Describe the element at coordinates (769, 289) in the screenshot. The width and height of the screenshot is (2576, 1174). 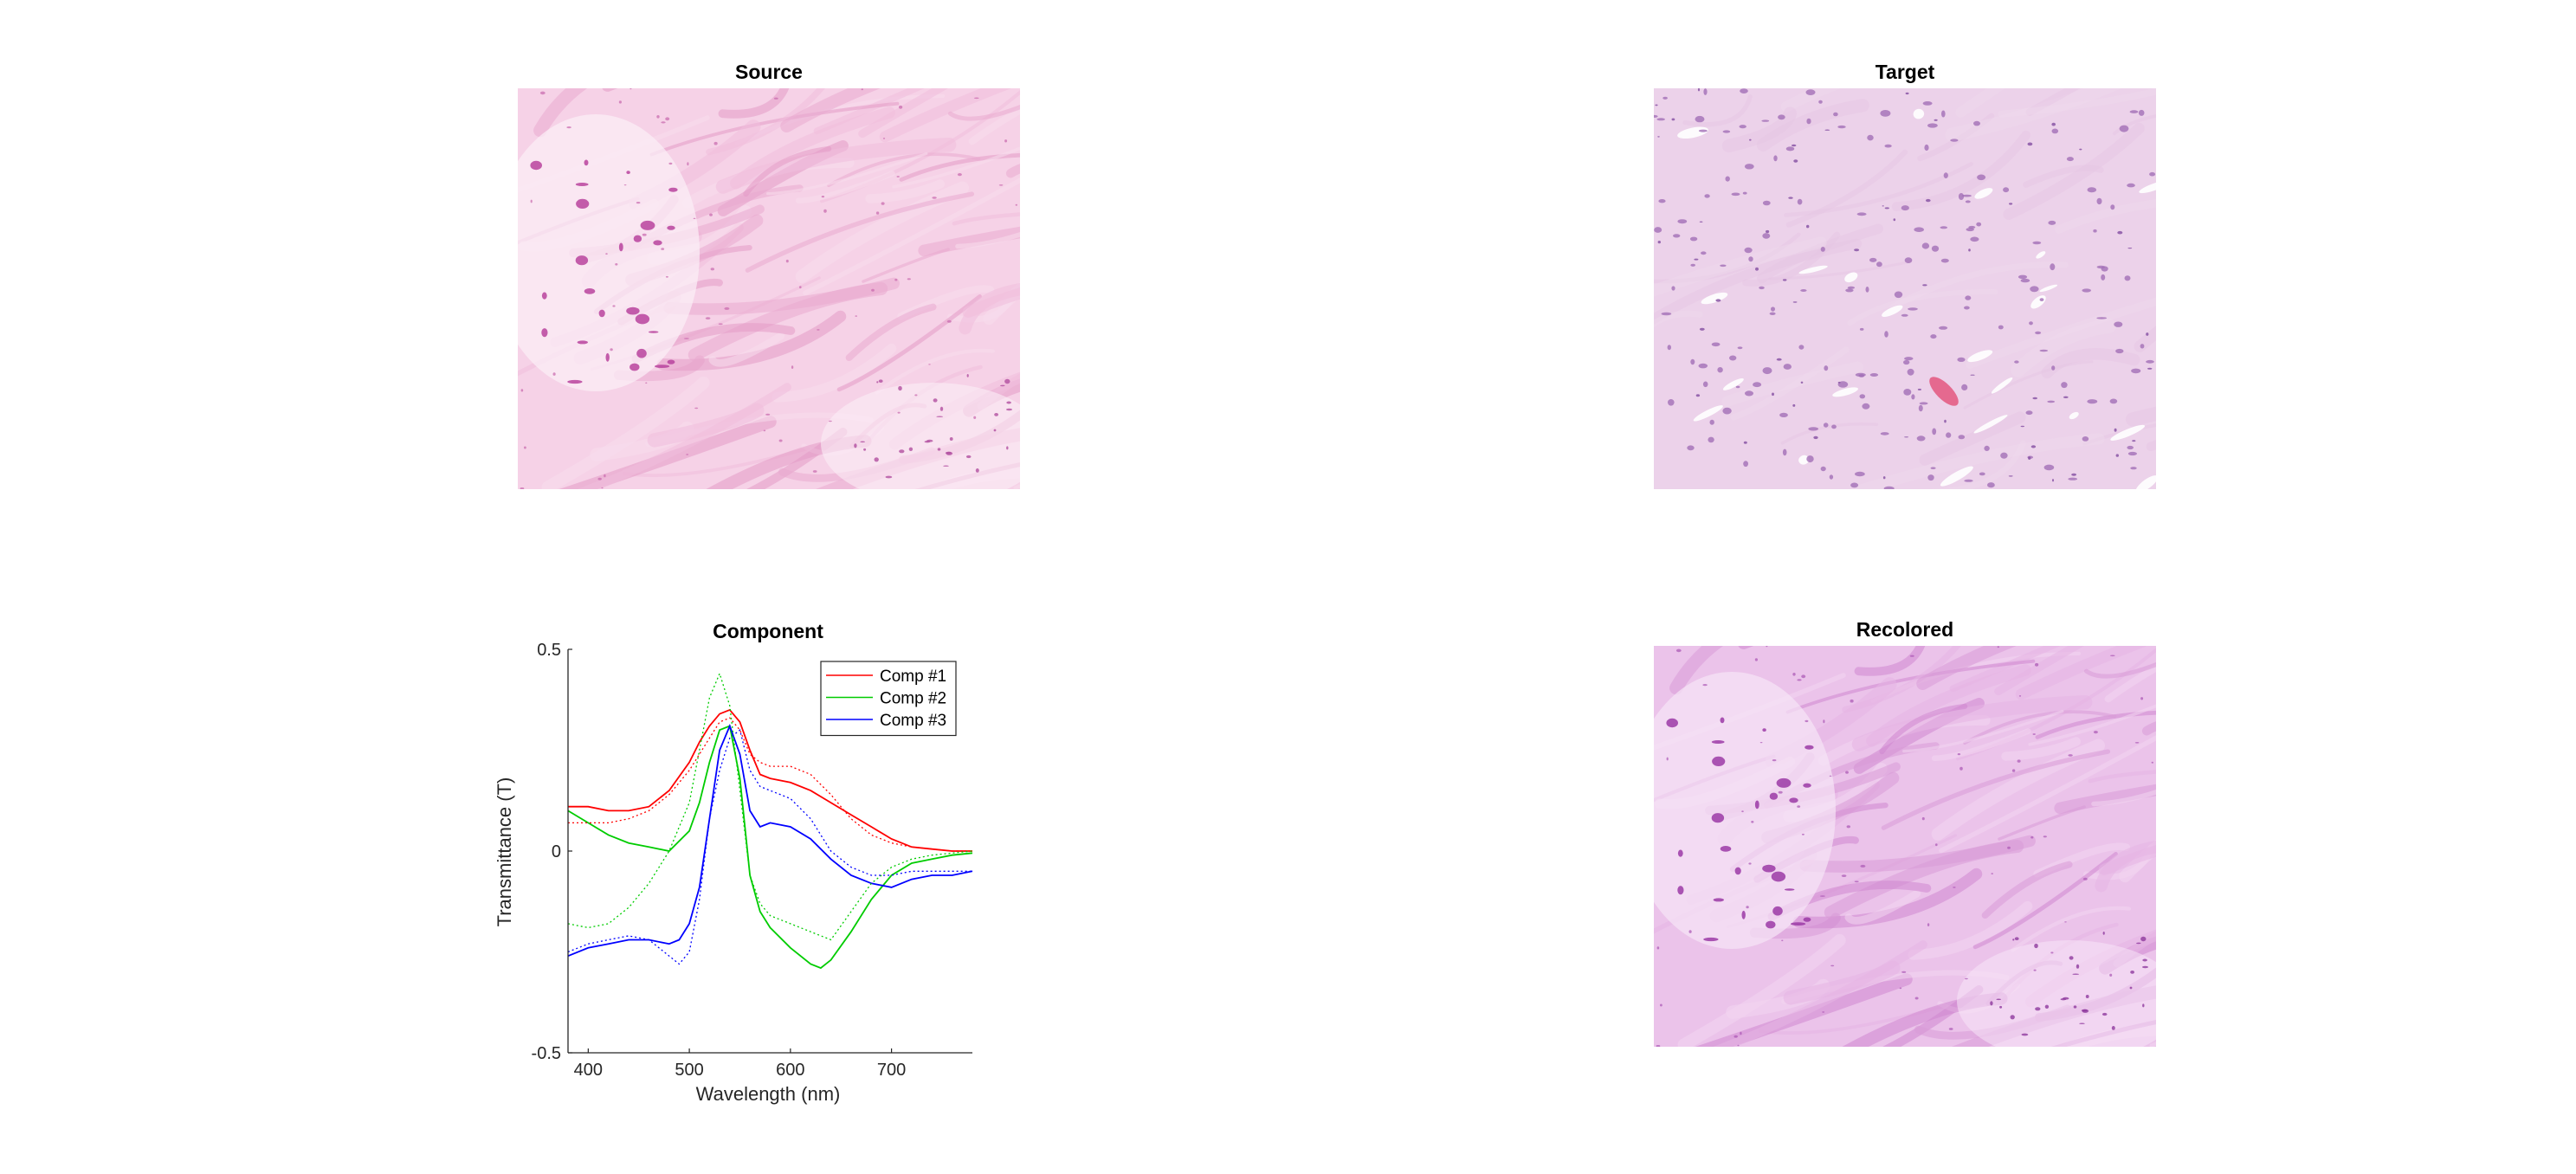
I see `source-image` at that location.